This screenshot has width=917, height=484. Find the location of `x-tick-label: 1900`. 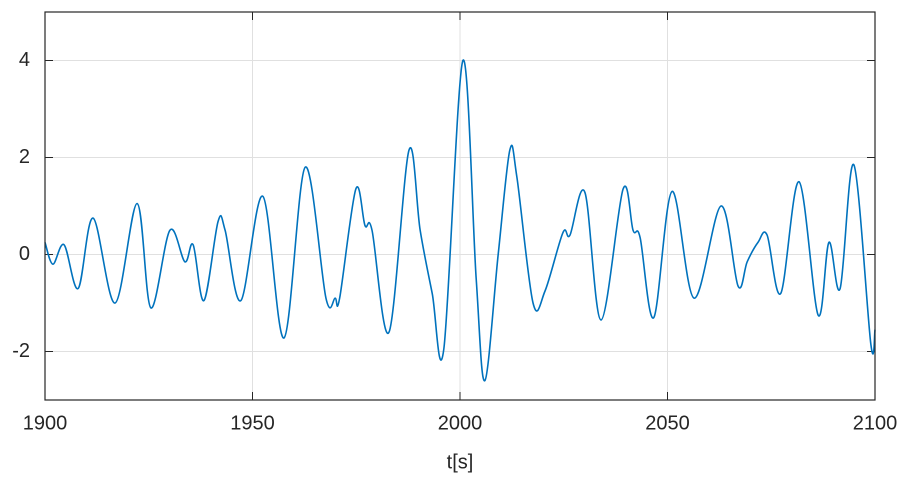

x-tick-label: 1900 is located at coordinates (45, 423).